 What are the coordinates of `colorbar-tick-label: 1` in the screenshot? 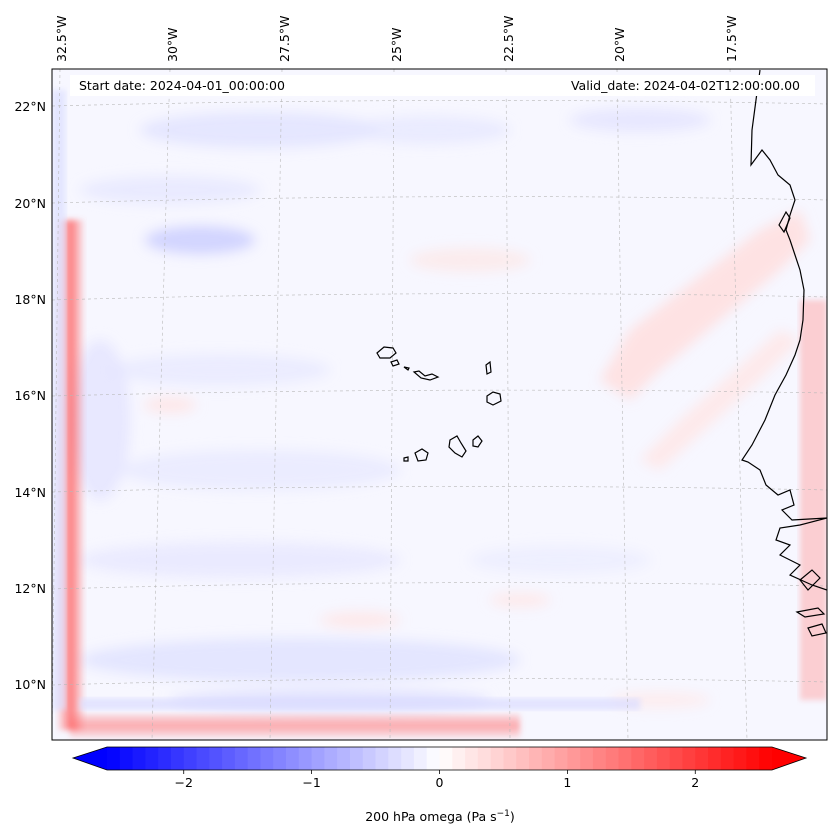 It's located at (567, 782).